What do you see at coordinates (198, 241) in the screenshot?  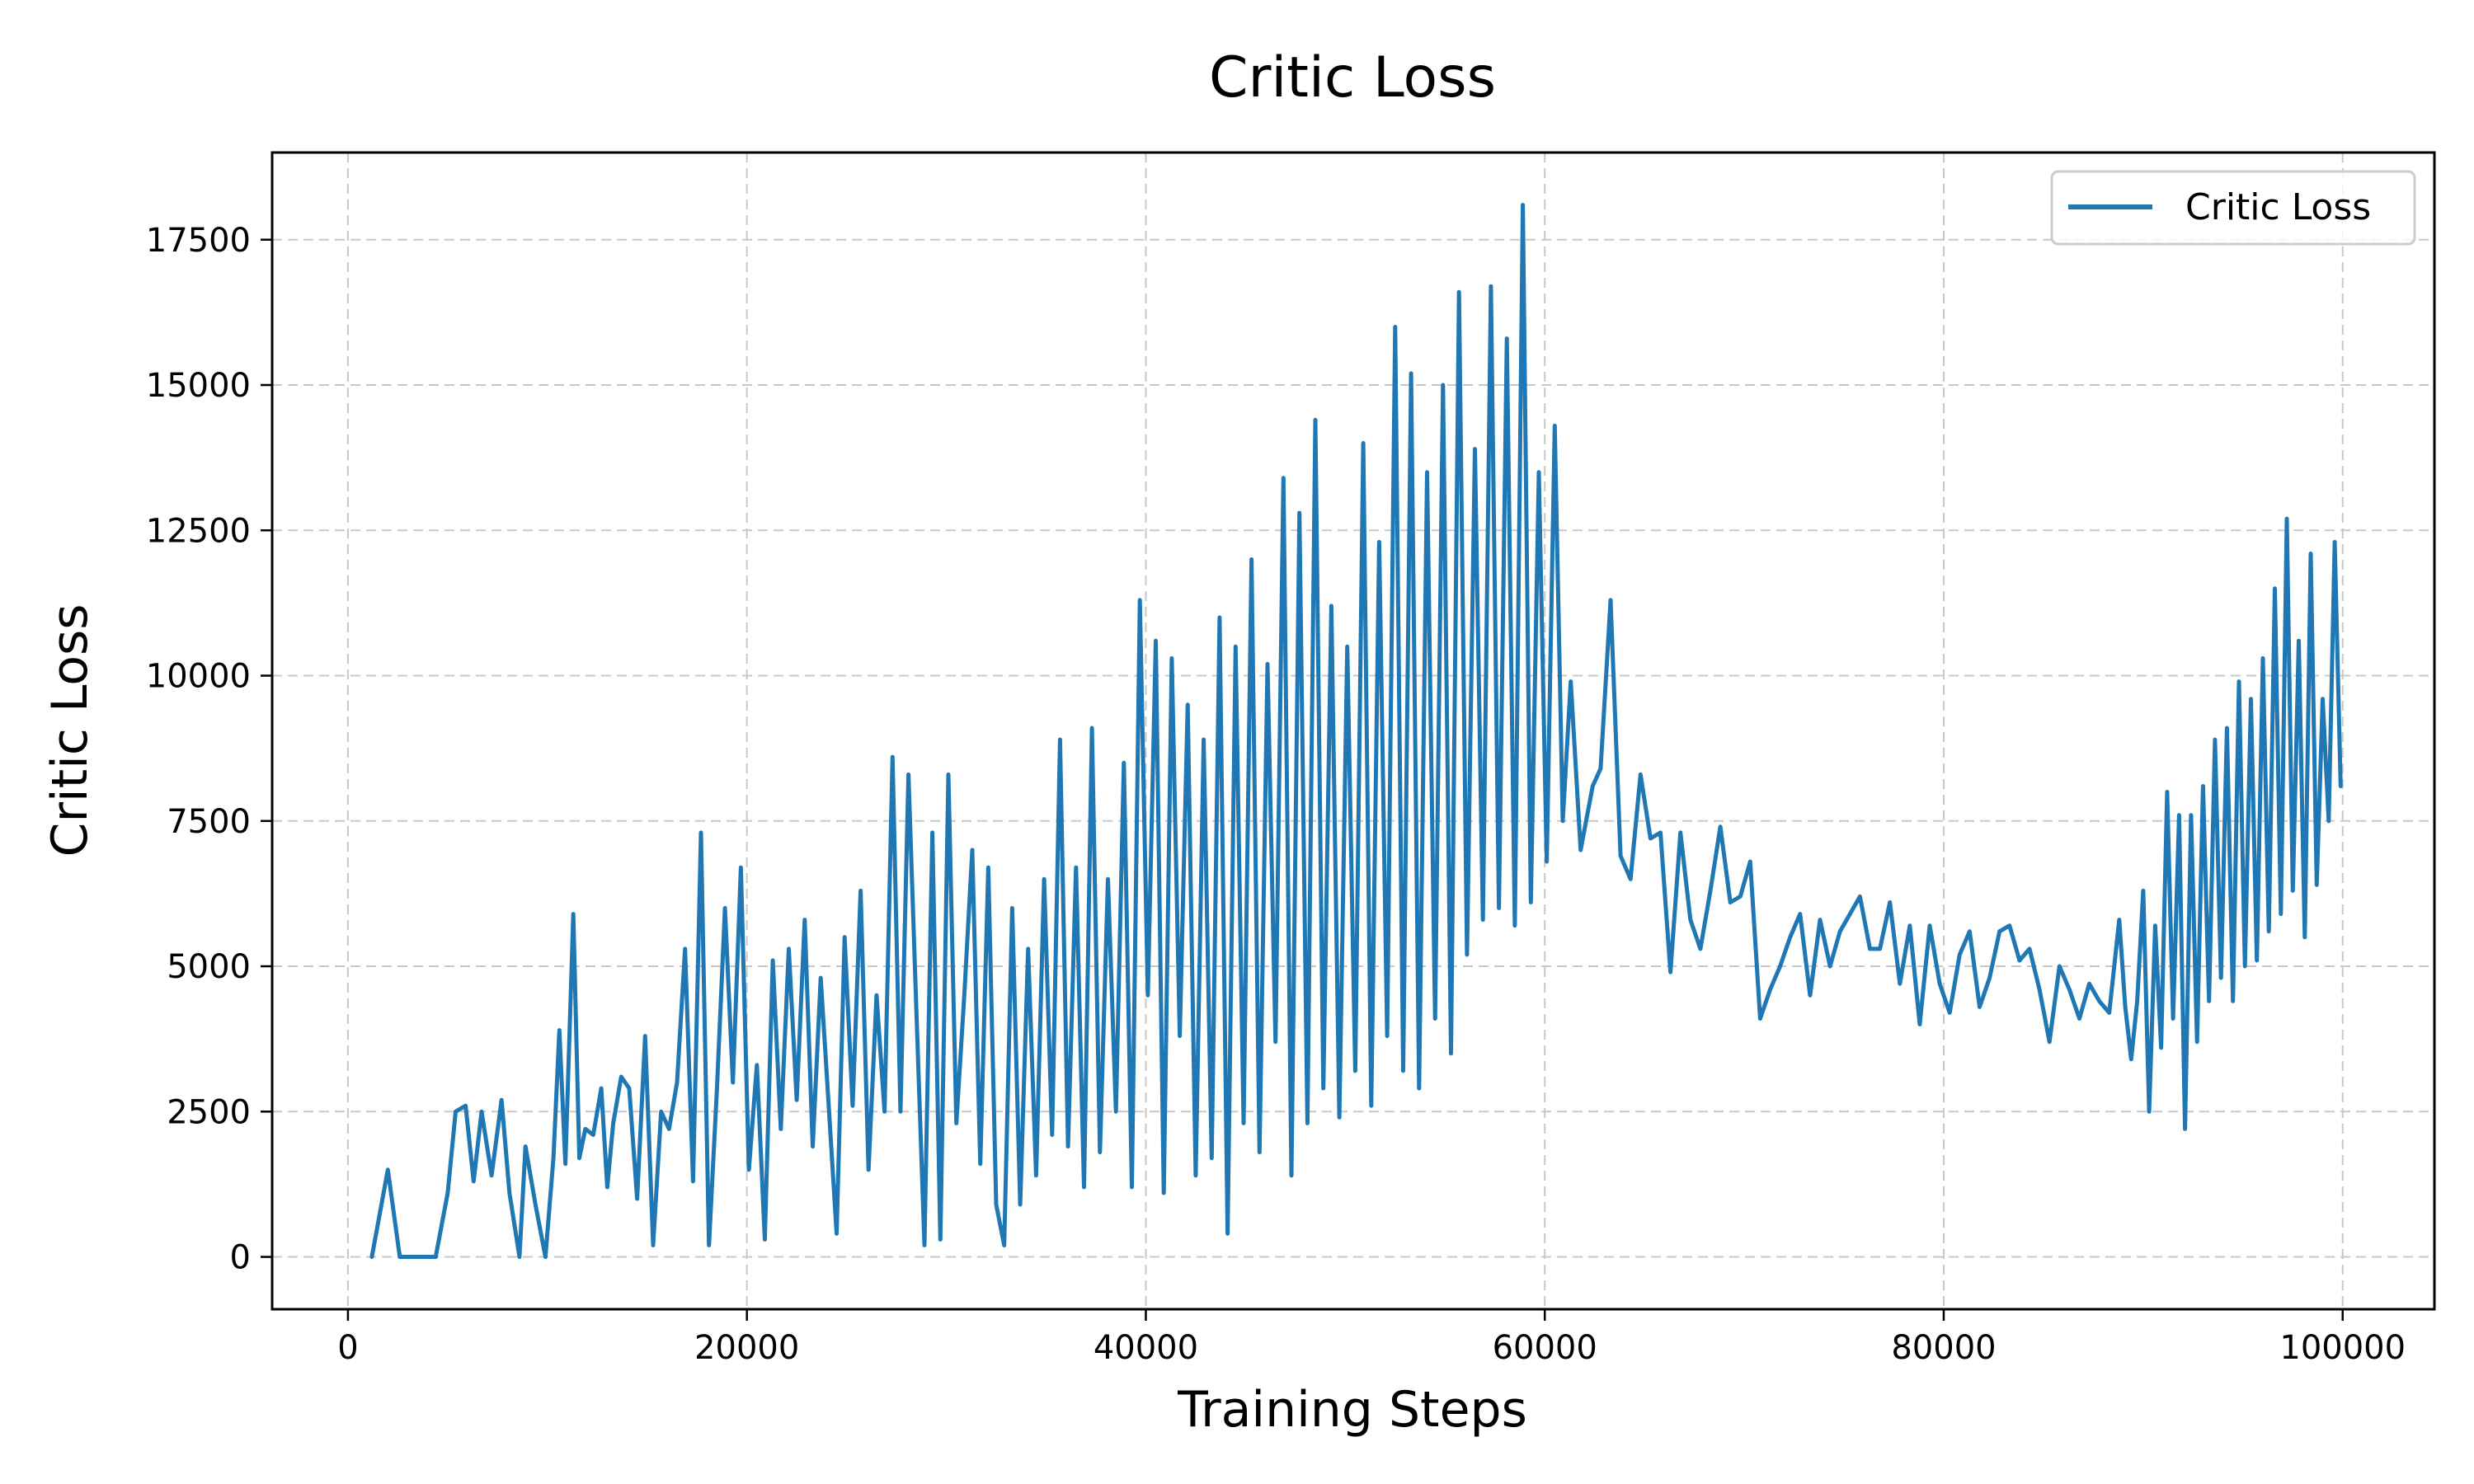 I see `y-tick-label: 17500` at bounding box center [198, 241].